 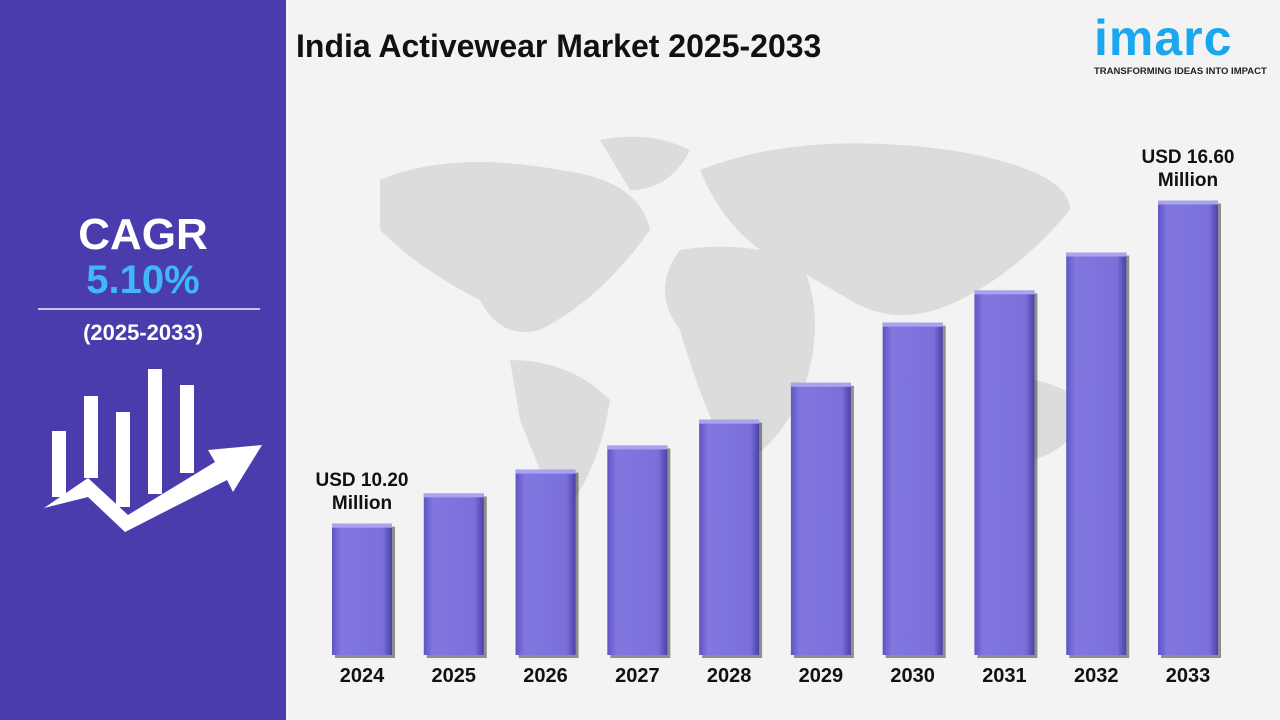 I want to click on bar-2031, so click(x=1004, y=472).